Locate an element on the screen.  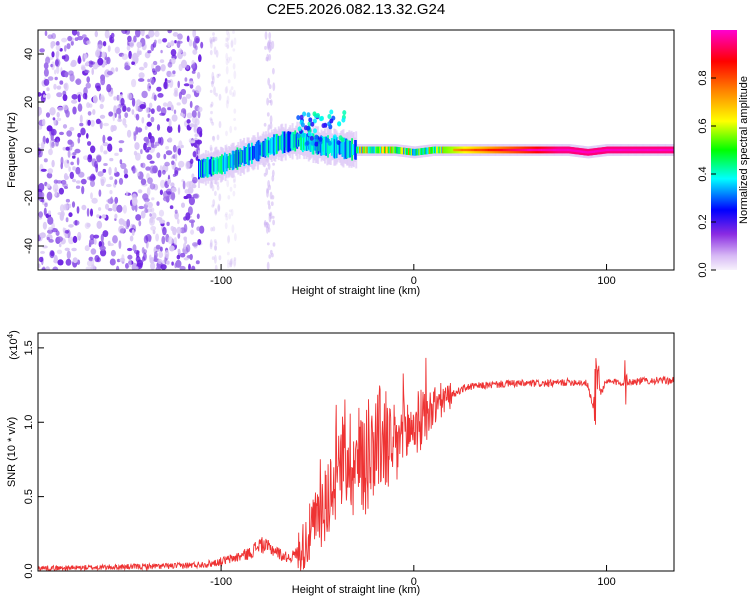
snr-scale-label: (x104) is located at coordinates (13, 345).